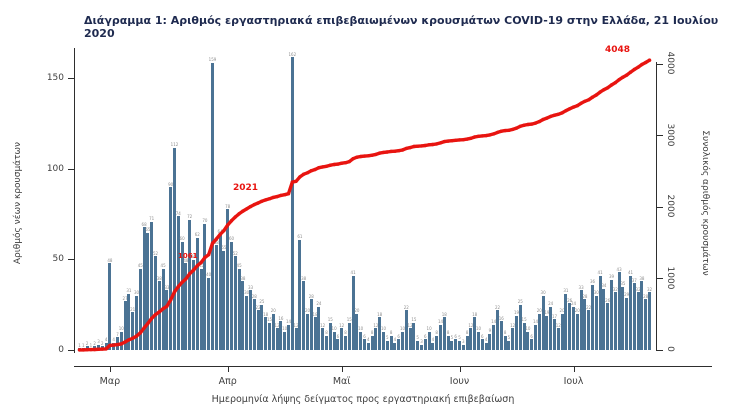  Describe the element at coordinates (55, 78) in the screenshot. I see `y-left-tick-label: 150` at that location.